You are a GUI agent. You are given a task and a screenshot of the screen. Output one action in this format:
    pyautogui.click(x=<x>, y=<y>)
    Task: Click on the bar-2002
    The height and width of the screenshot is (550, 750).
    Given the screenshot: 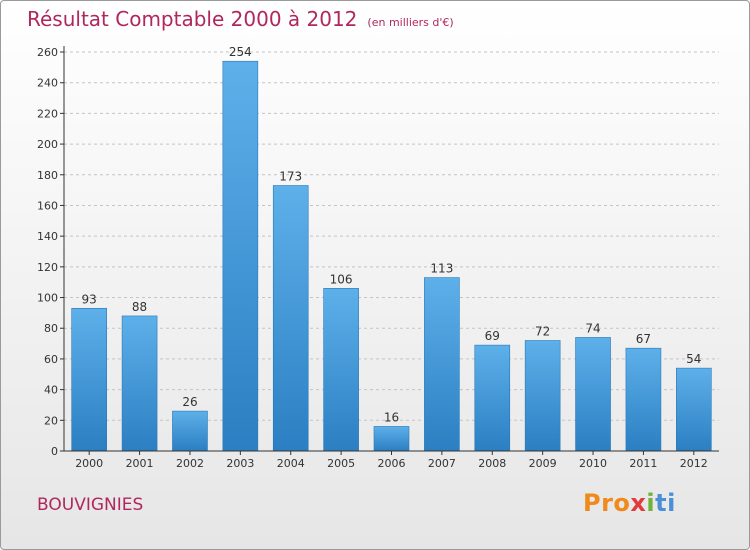 What is the action you would take?
    pyautogui.click(x=190, y=431)
    